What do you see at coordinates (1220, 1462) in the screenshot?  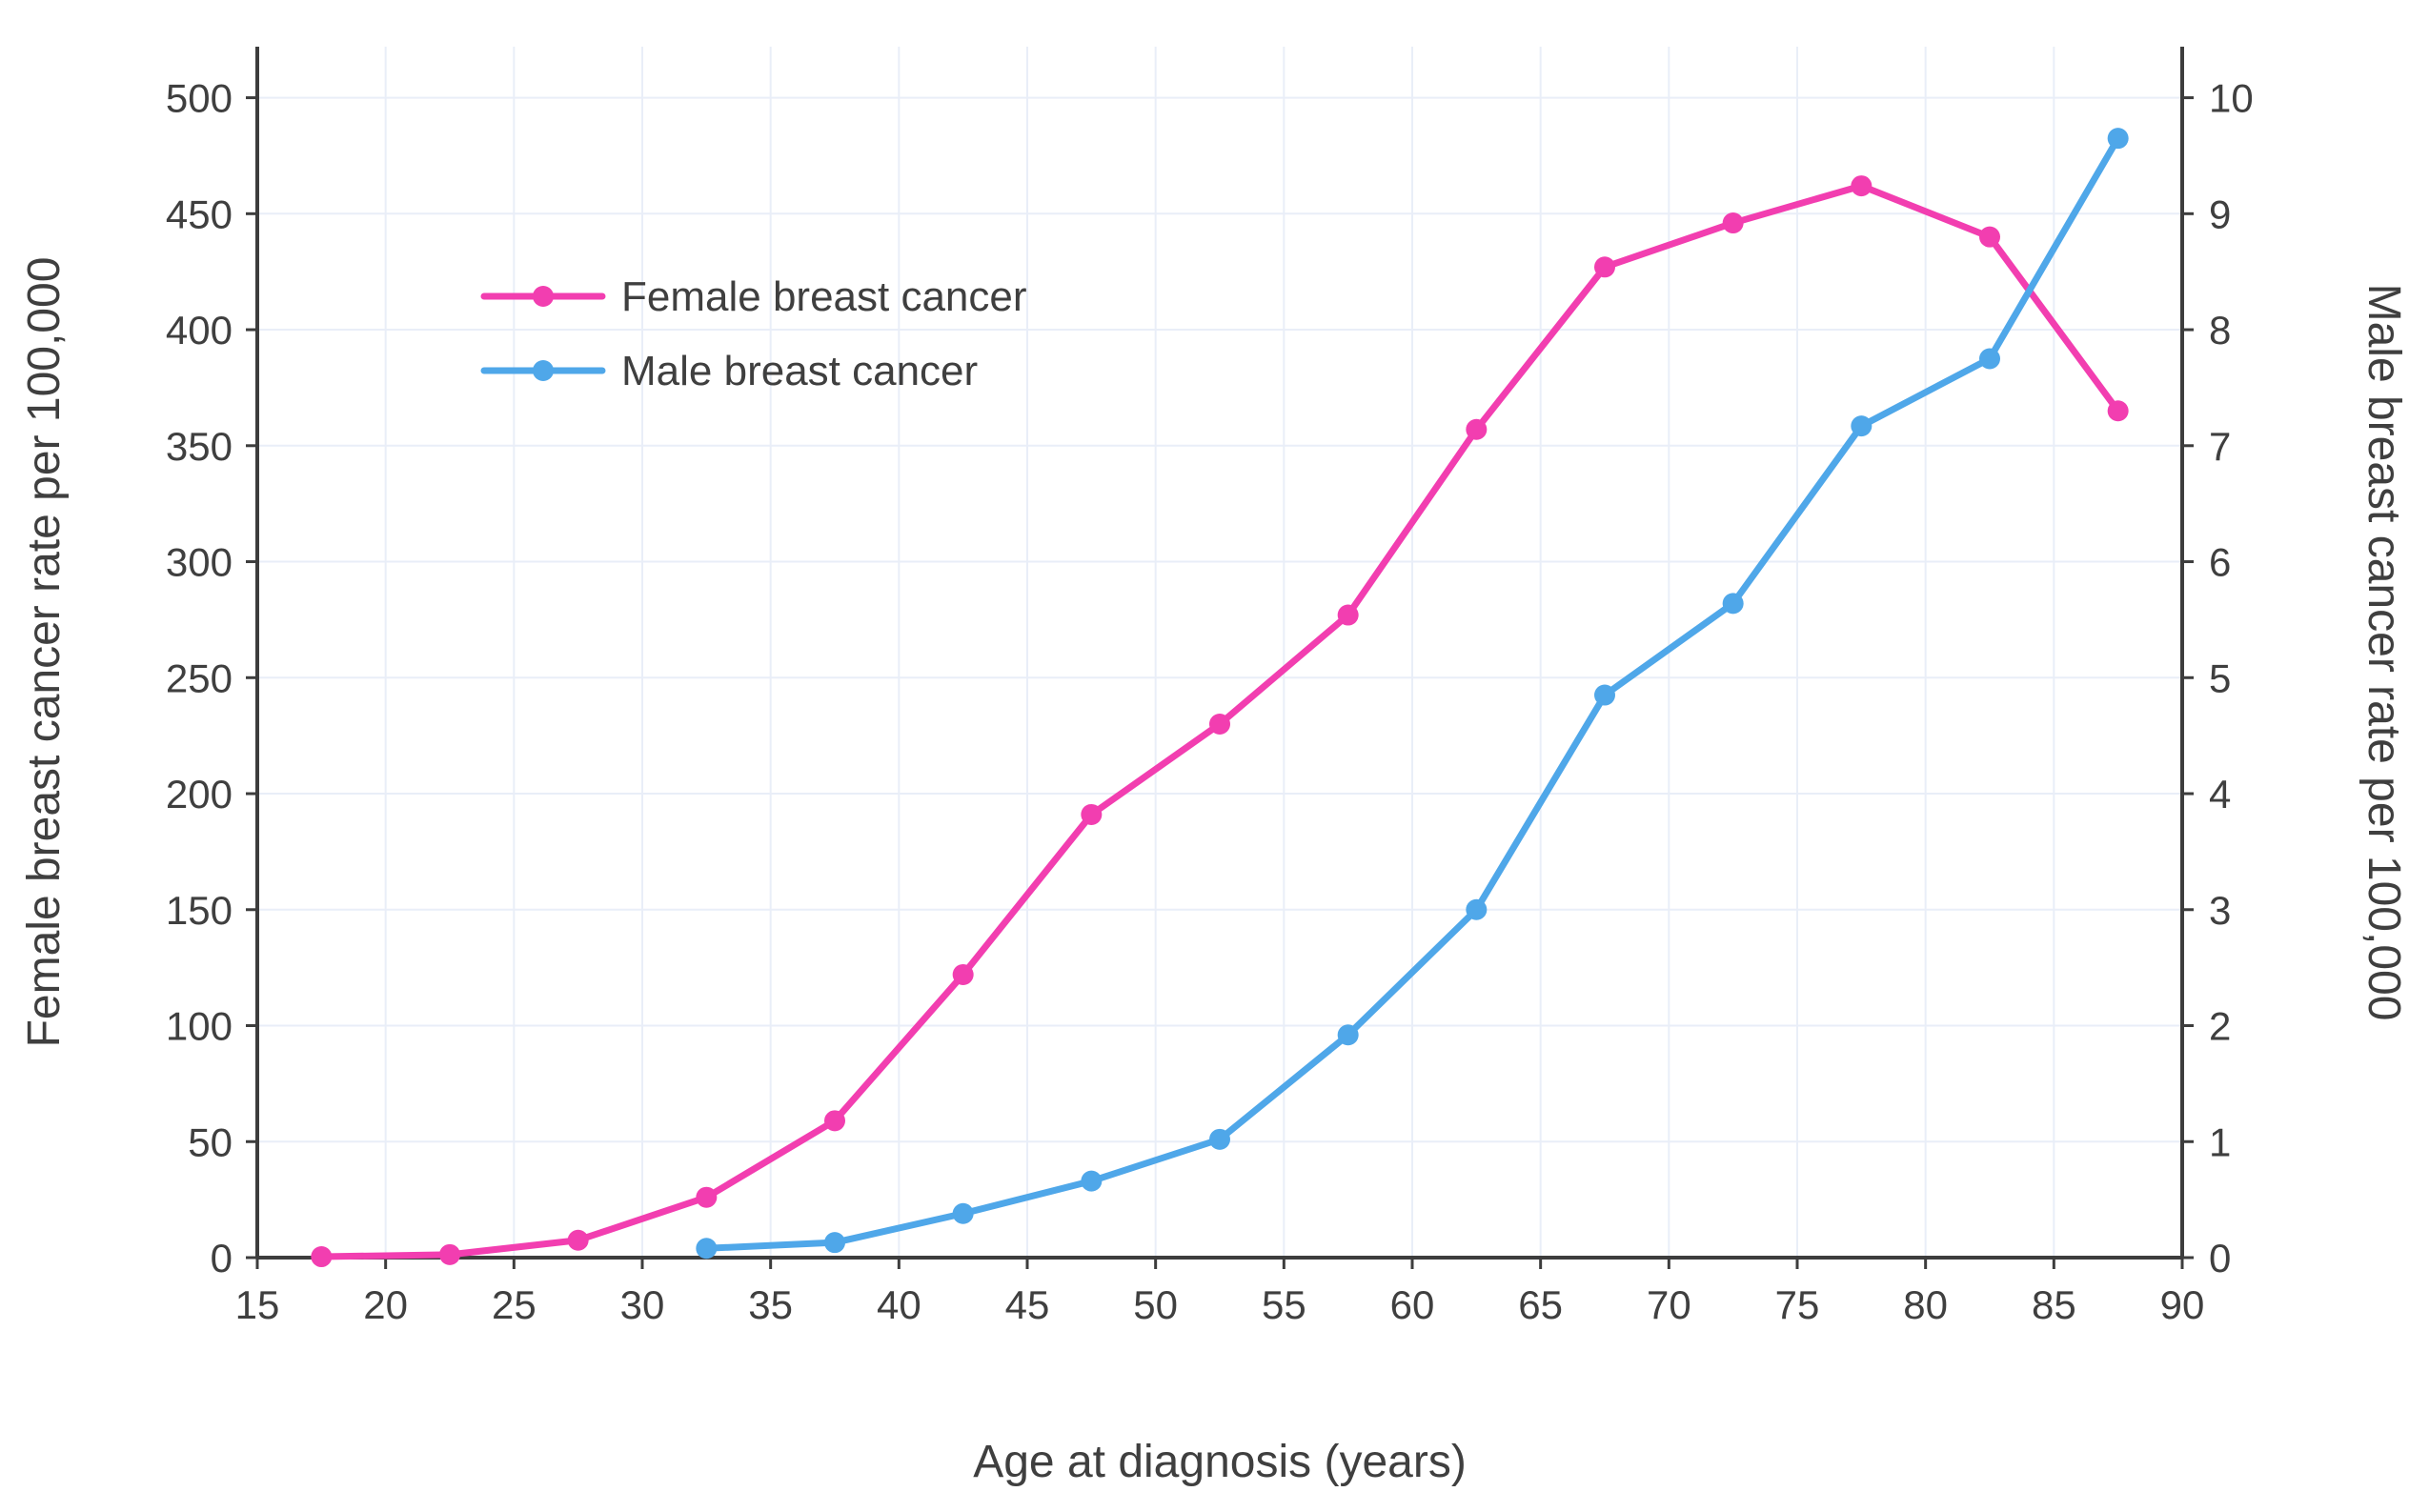 I see `x-axis-title: Age at diagnosis (years)` at bounding box center [1220, 1462].